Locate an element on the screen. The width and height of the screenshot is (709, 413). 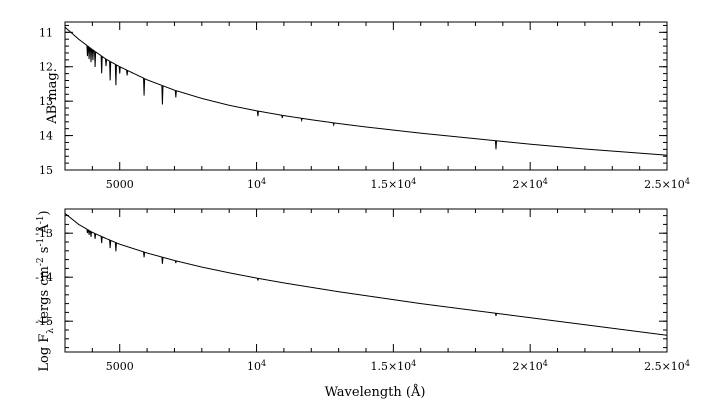
y-axis-label-ab-mag: AB mag. is located at coordinates (52, 96).